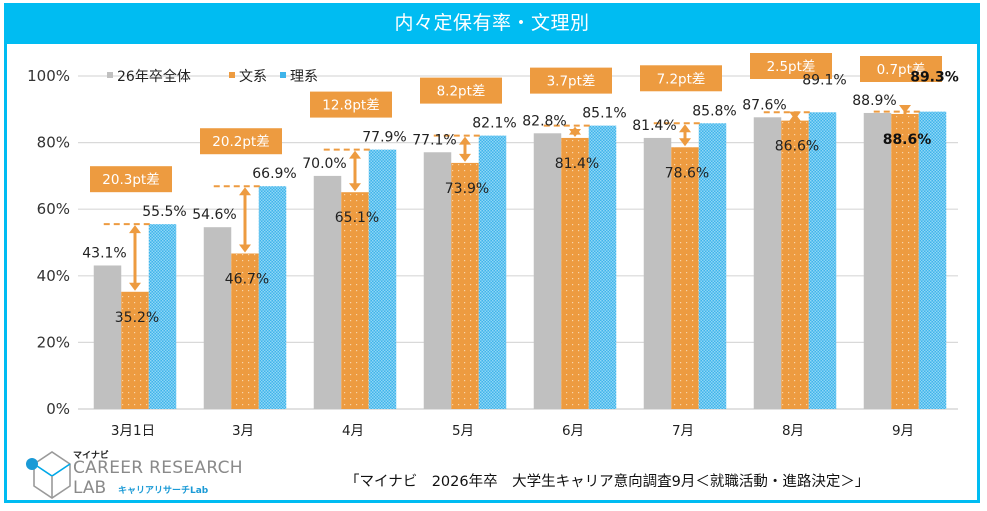  I want to click on logo-subtitle: キャリアリサーチLab, so click(163, 491).